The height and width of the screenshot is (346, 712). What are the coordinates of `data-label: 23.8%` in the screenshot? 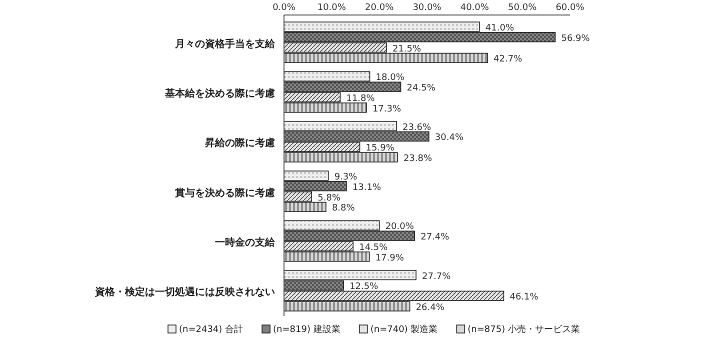 It's located at (417, 159).